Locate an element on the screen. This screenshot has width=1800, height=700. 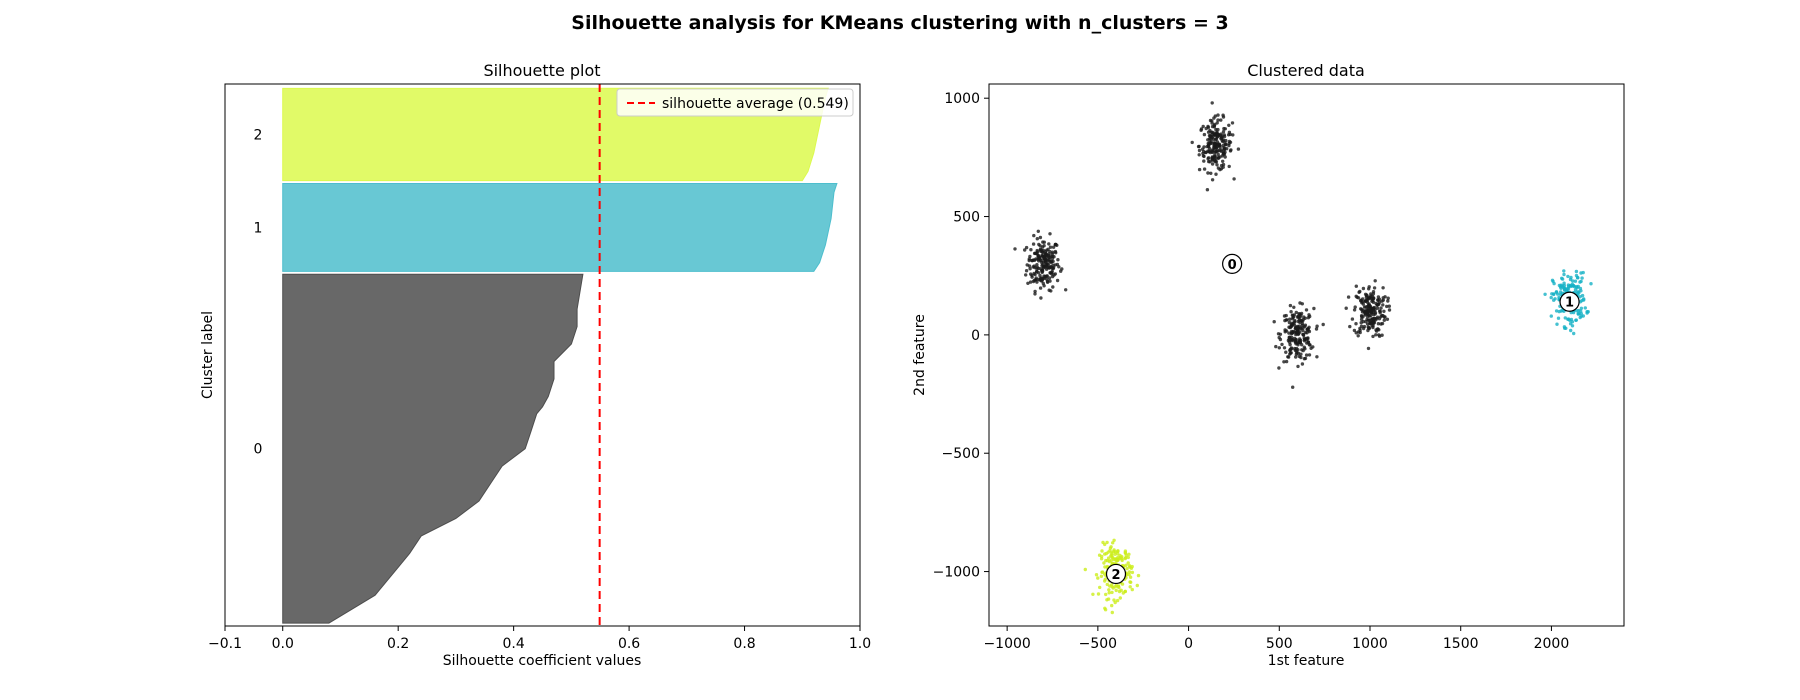
silhouette-y-label: Cluster label is located at coordinates (208, 355).